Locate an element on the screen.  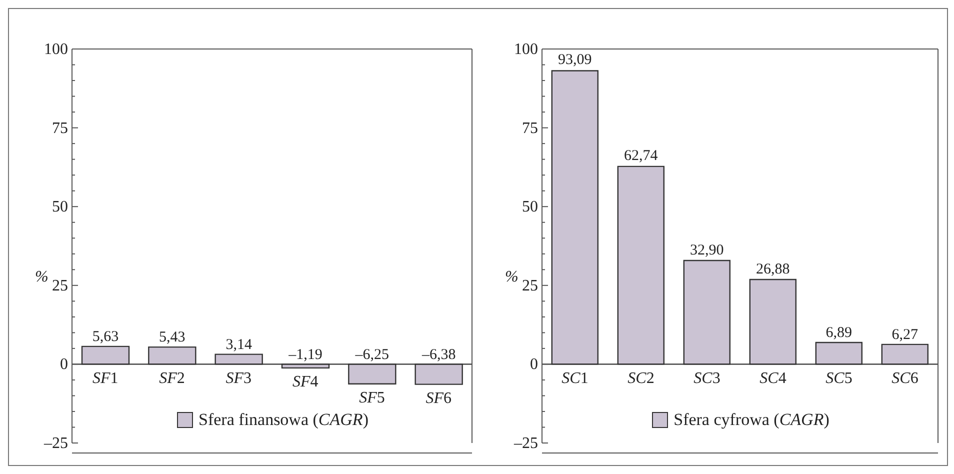
x-tick-label: SC6 is located at coordinates (905, 378).